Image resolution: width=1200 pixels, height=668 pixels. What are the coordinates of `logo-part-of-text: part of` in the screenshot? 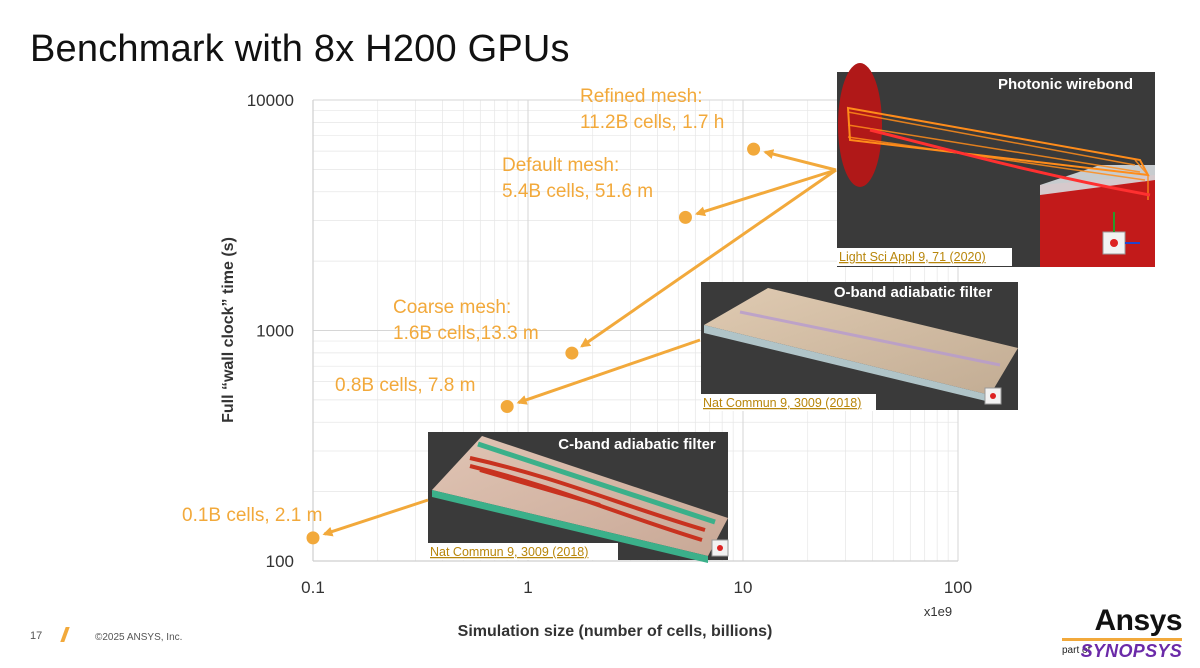 It's located at (1076, 650).